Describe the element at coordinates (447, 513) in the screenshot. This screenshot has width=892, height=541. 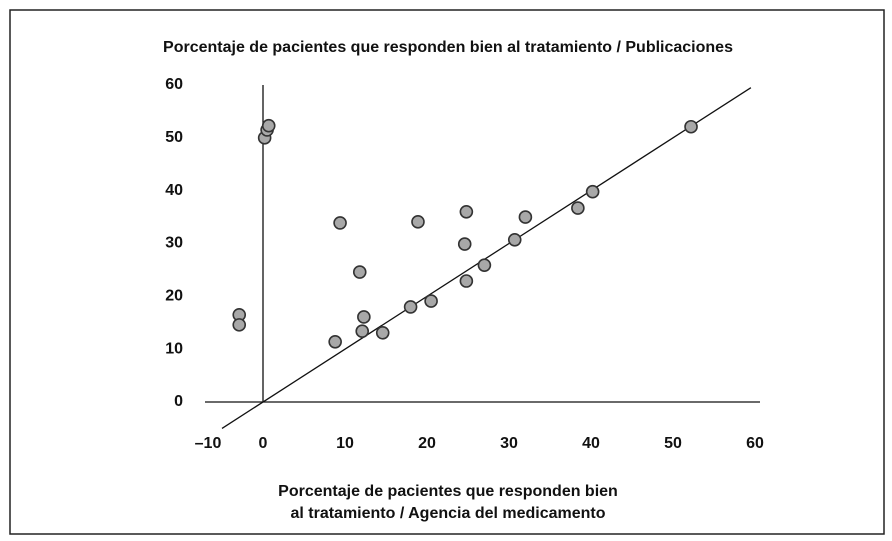
I see `x-axis-label: al tratamiento / Agencia del medicamento` at that location.